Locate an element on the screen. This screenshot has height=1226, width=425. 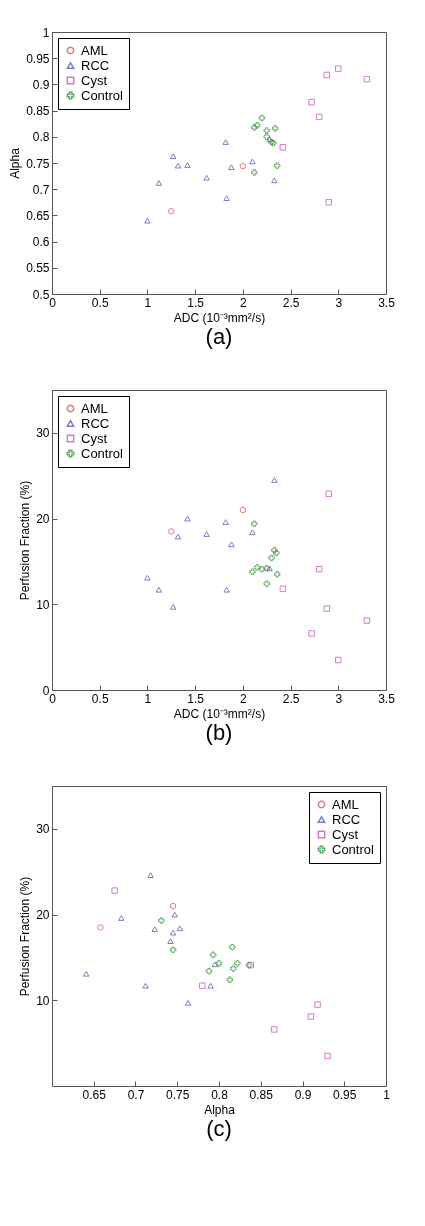
y-tick-label: 1 is located at coordinates (46, 32).